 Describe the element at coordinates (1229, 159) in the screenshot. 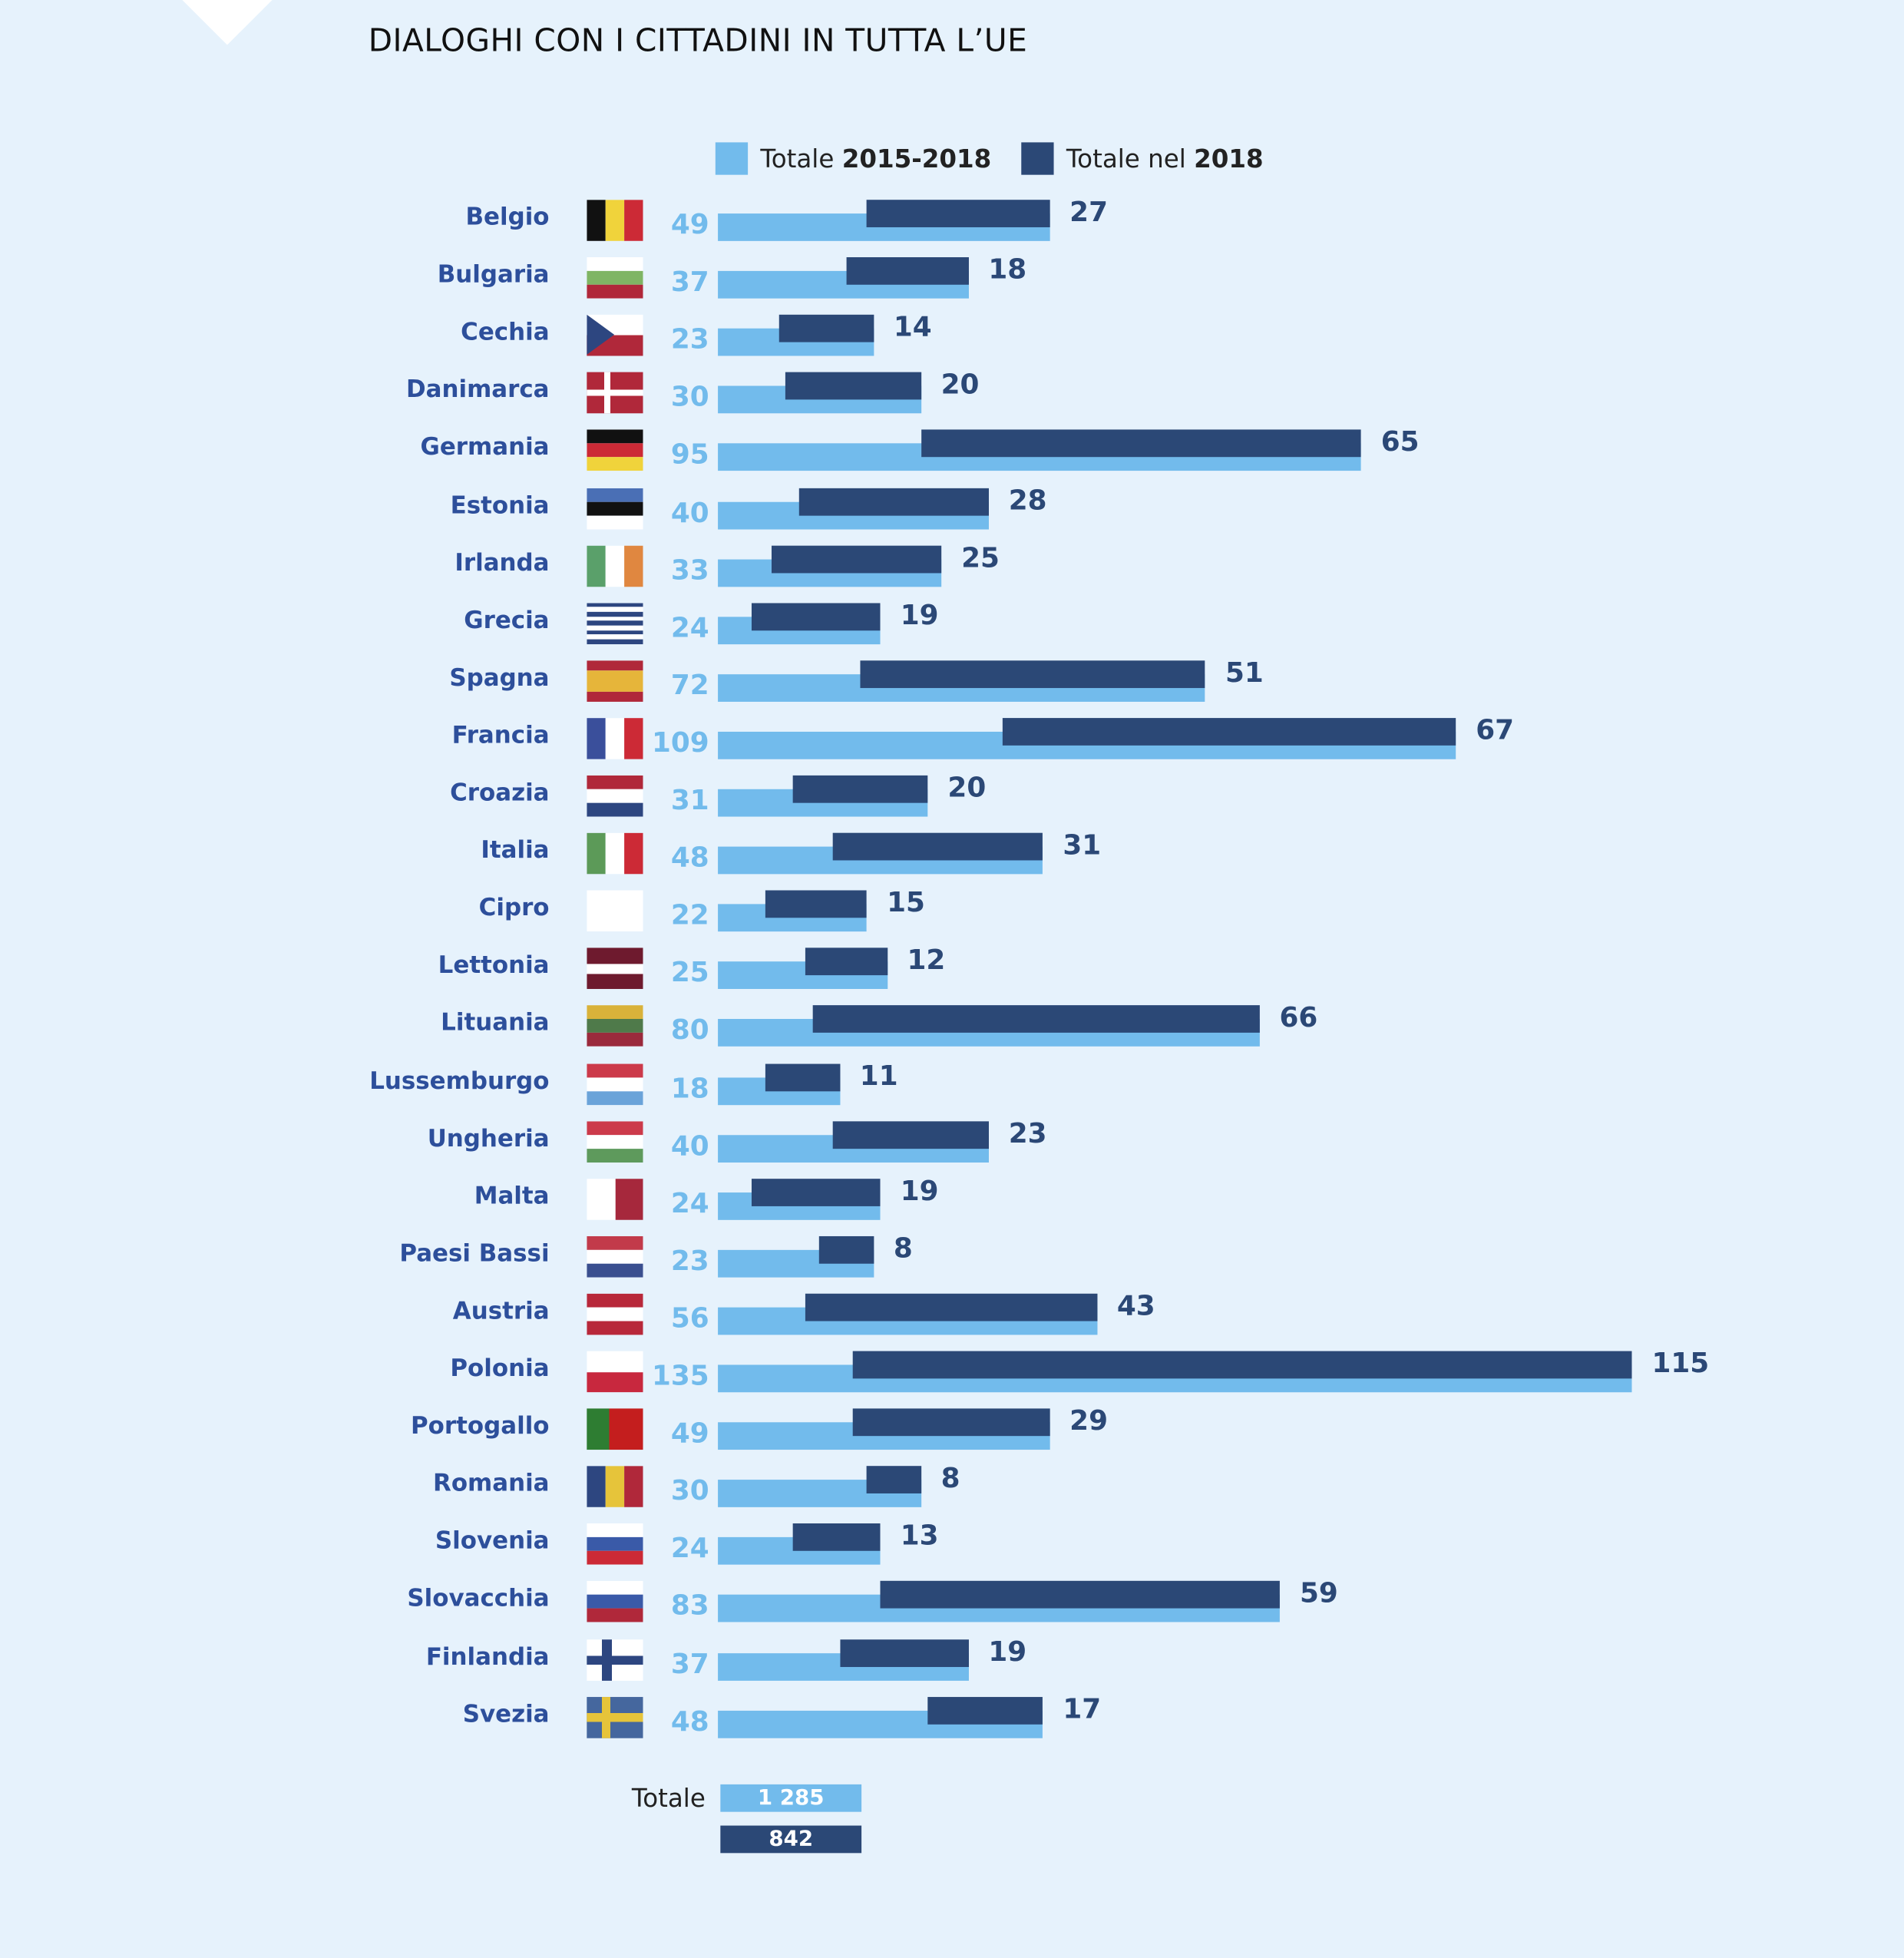

I see `legend-bold: 2018` at that location.